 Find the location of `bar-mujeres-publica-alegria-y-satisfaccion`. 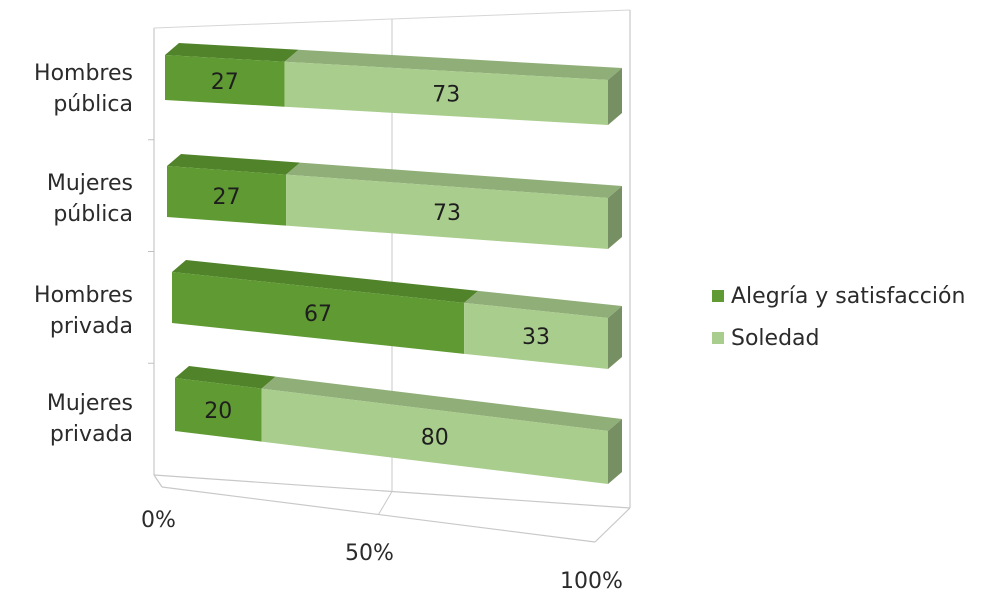

bar-mujeres-publica-alegria-y-satisfaccion is located at coordinates (234, 190).